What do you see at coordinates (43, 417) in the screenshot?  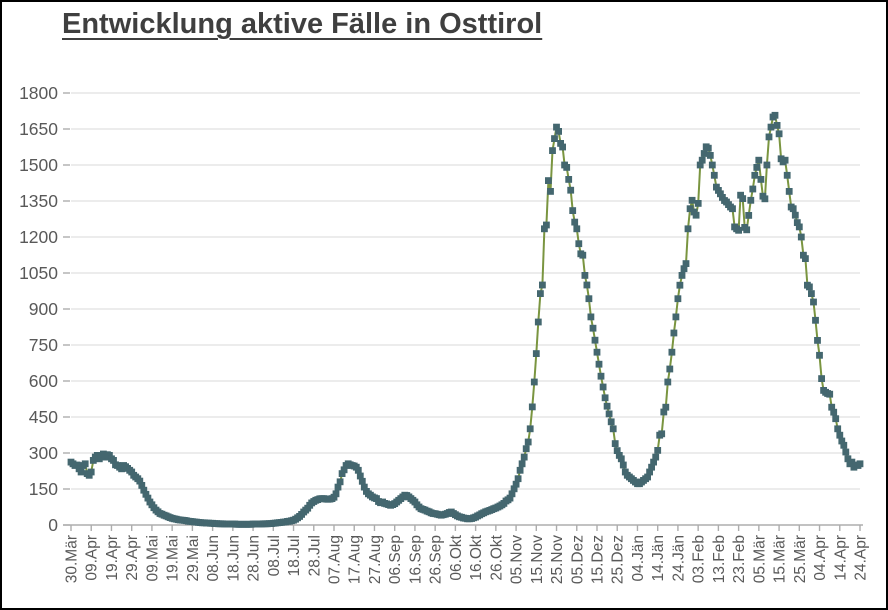 I see `y-tick-label: 450` at bounding box center [43, 417].